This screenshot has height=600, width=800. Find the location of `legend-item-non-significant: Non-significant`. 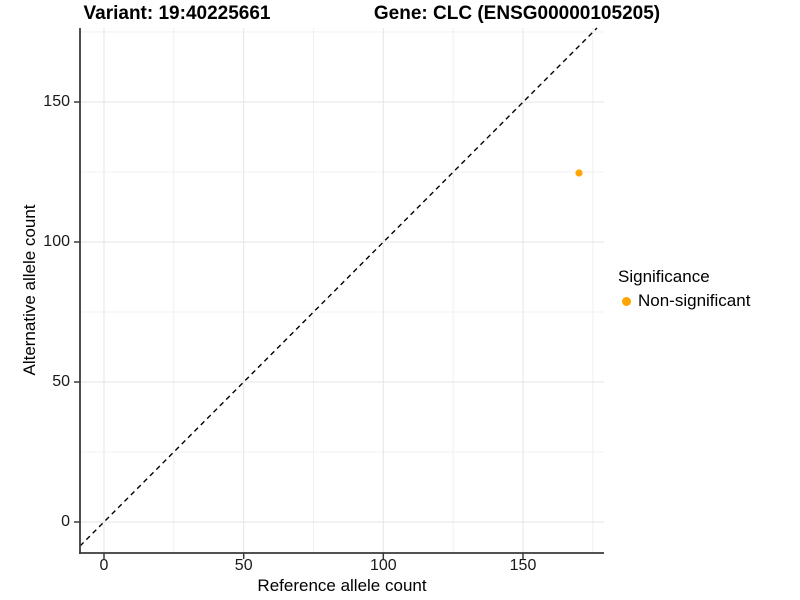

legend-item-non-significant: Non-significant is located at coordinates (684, 301).